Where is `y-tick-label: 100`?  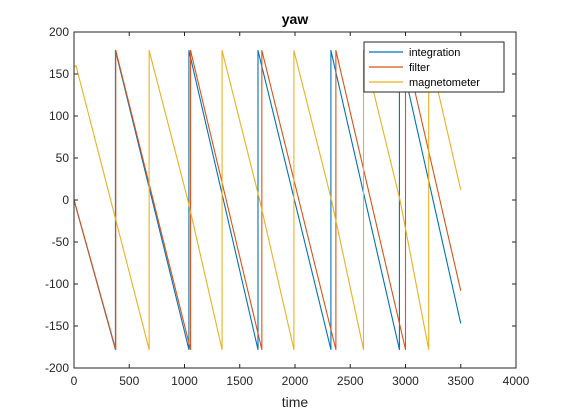 y-tick-label: 100 is located at coordinates (59, 116).